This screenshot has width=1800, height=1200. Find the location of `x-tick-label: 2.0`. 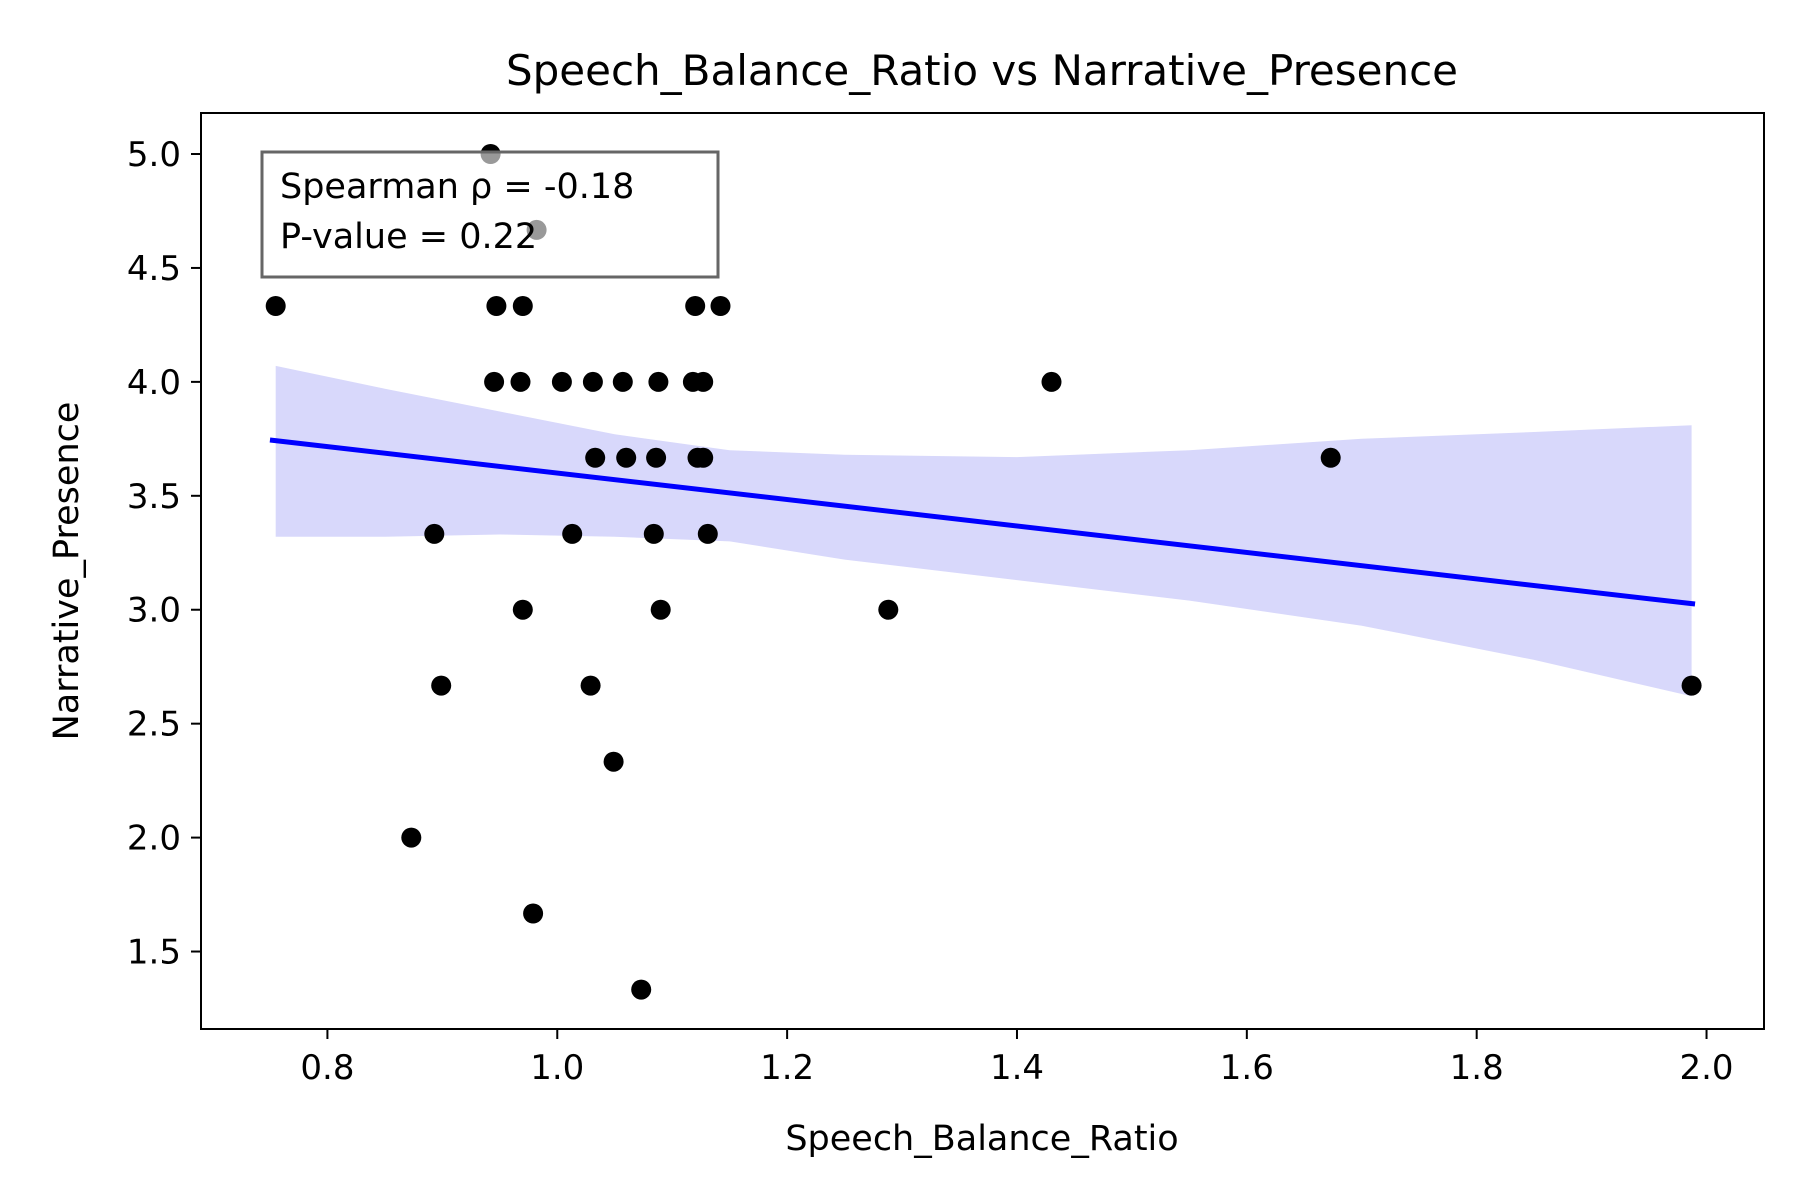

x-tick-label: 2.0 is located at coordinates (1706, 1068).